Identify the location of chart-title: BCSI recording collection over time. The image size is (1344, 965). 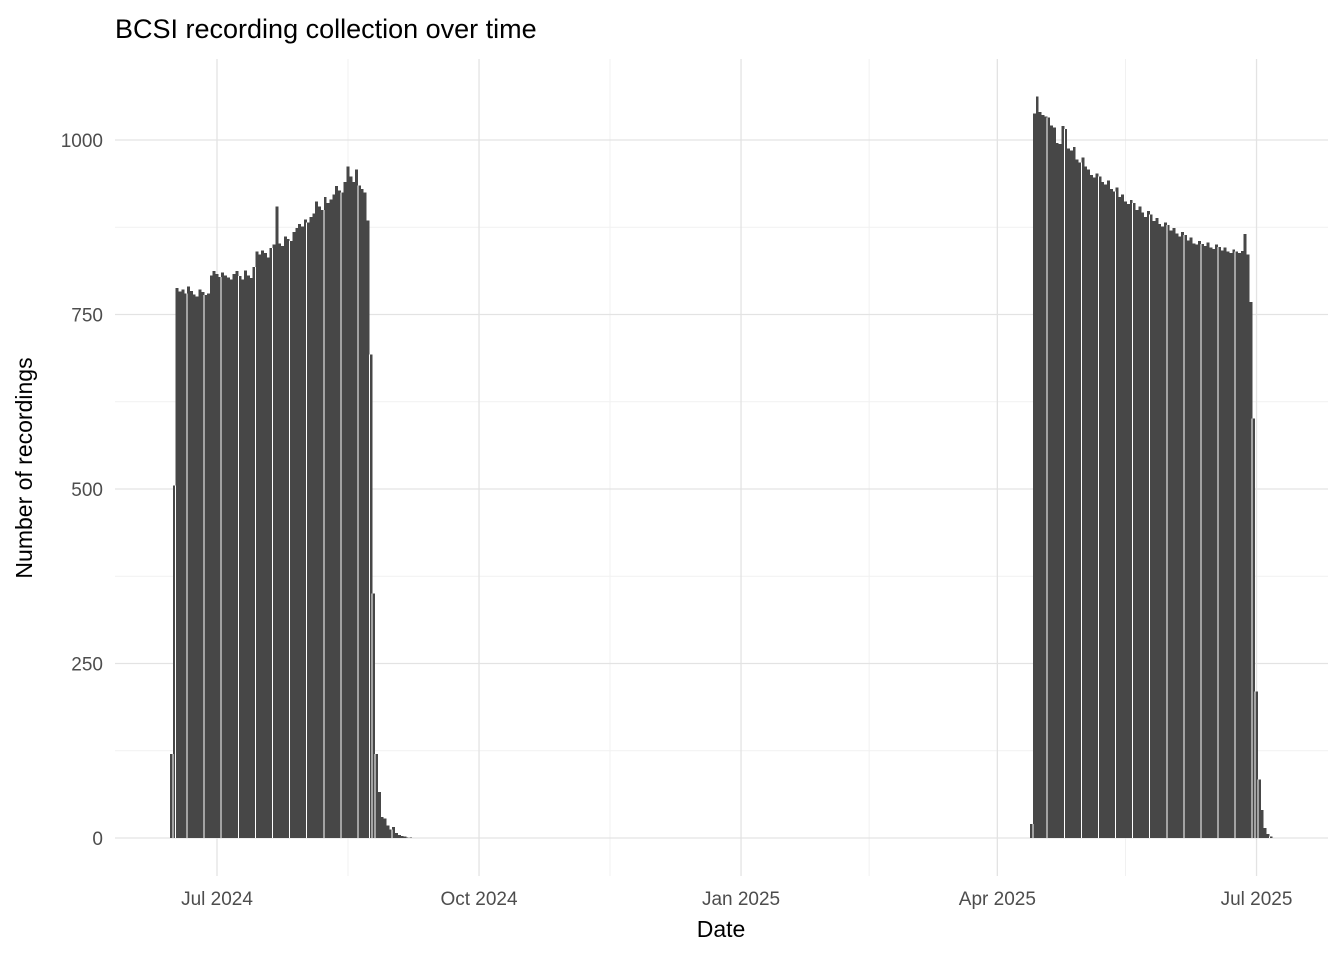
(326, 29).